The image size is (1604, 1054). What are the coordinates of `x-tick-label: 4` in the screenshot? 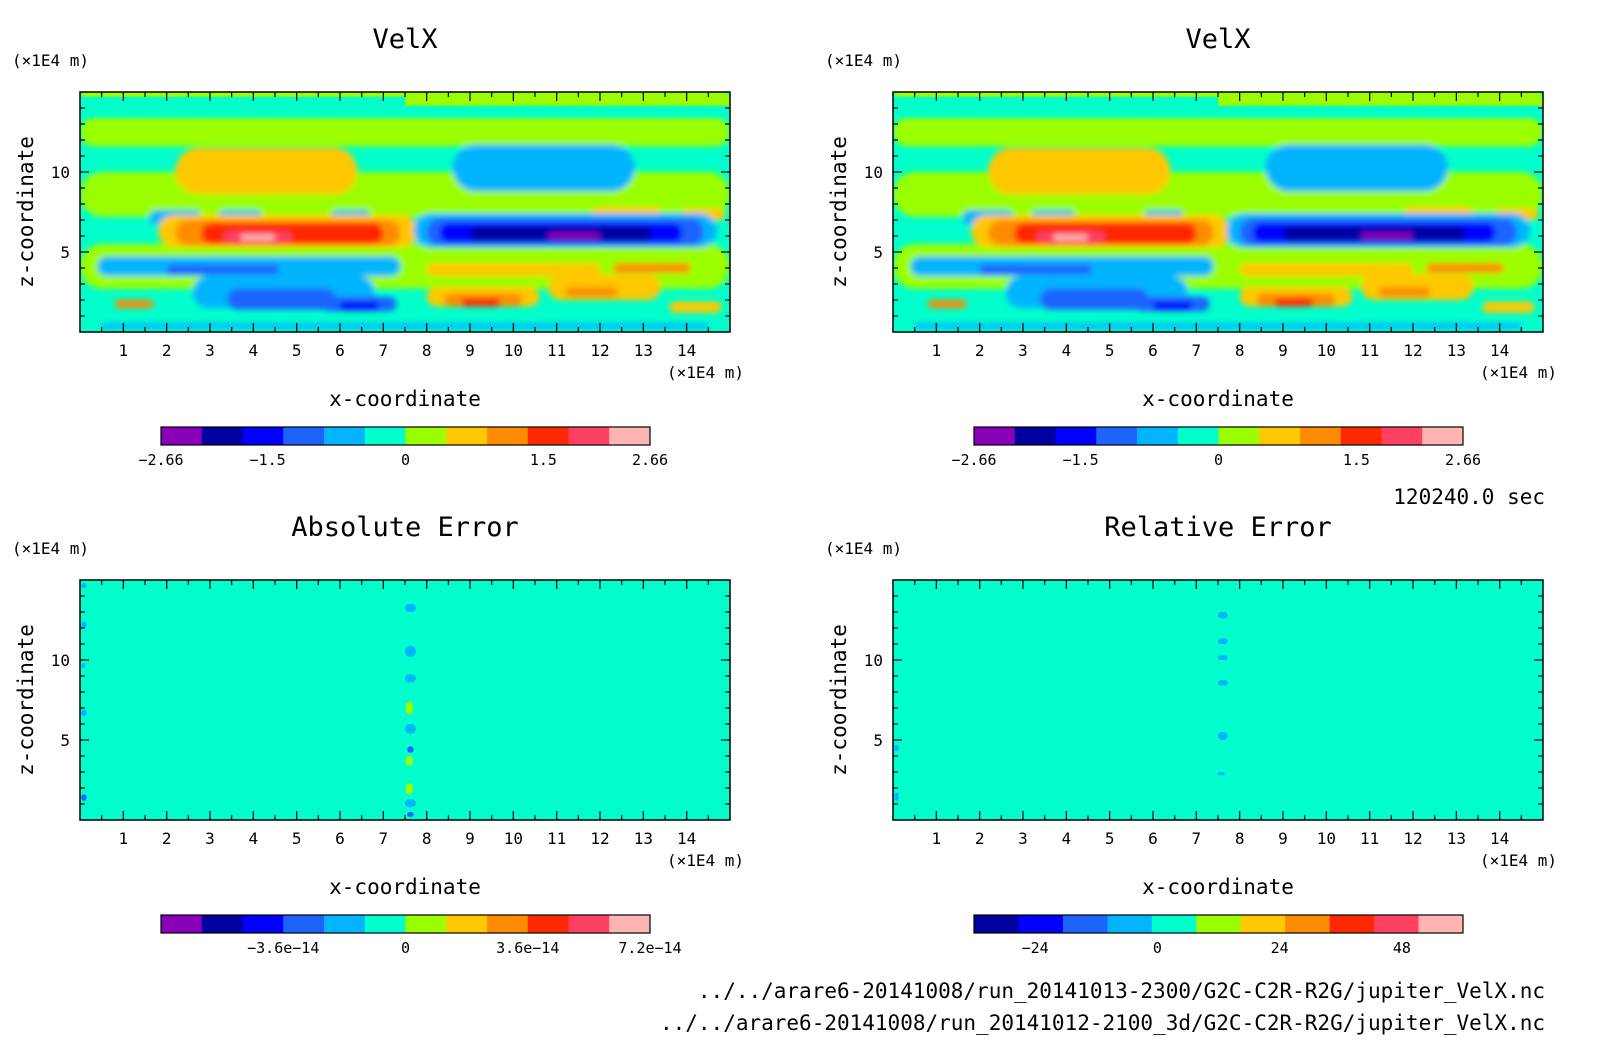 It's located at (254, 838).